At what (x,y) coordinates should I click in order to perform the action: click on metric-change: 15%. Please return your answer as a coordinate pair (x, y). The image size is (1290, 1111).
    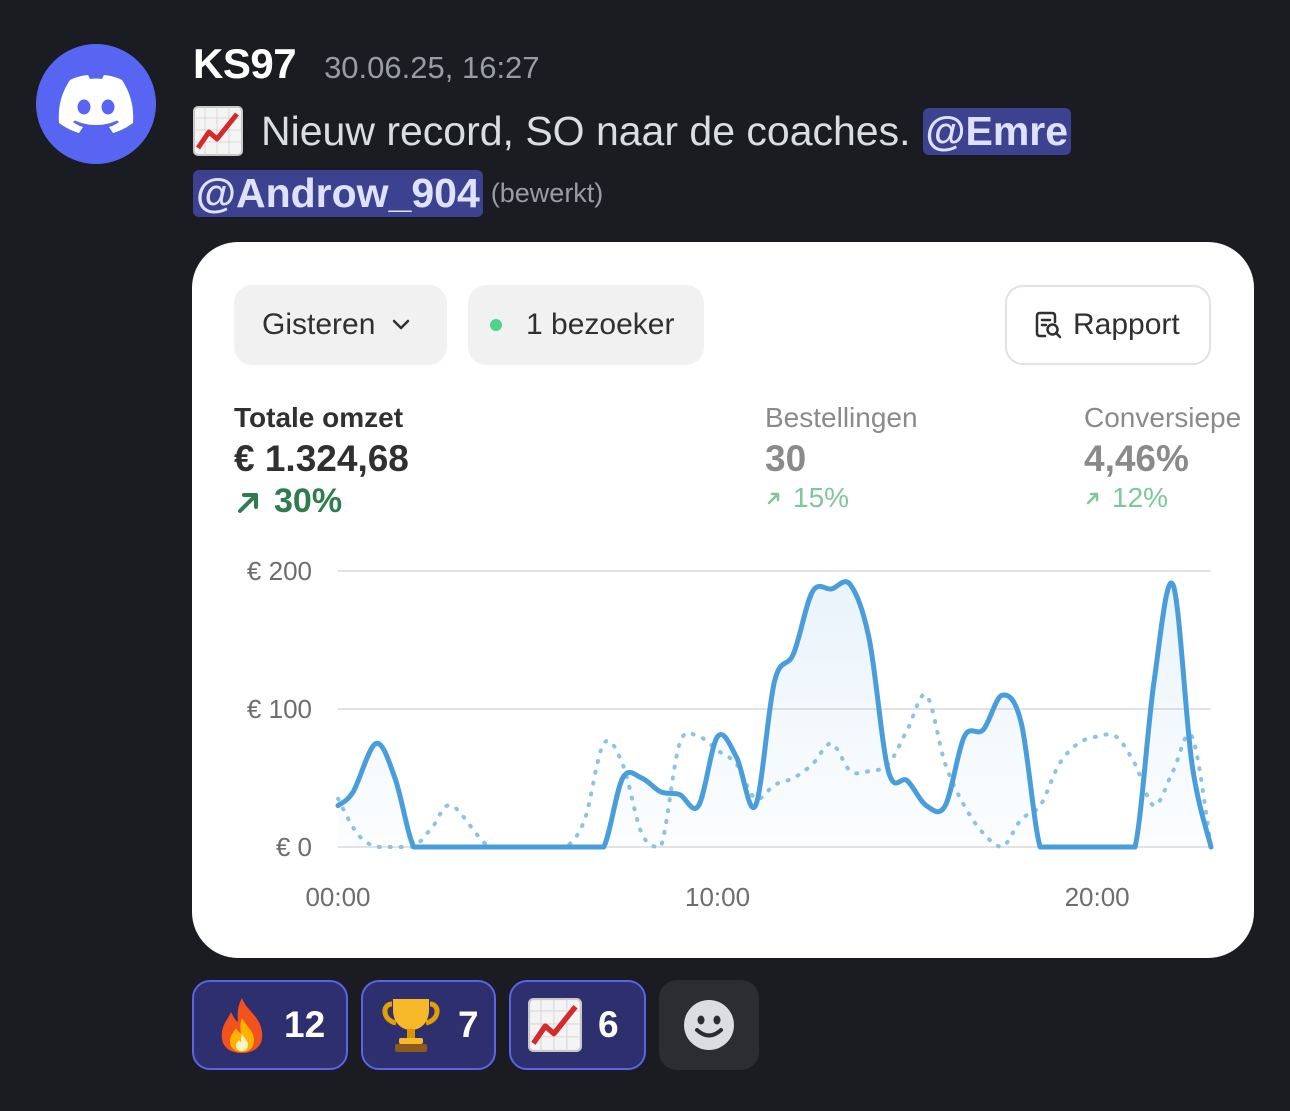
    Looking at the image, I should click on (841, 498).